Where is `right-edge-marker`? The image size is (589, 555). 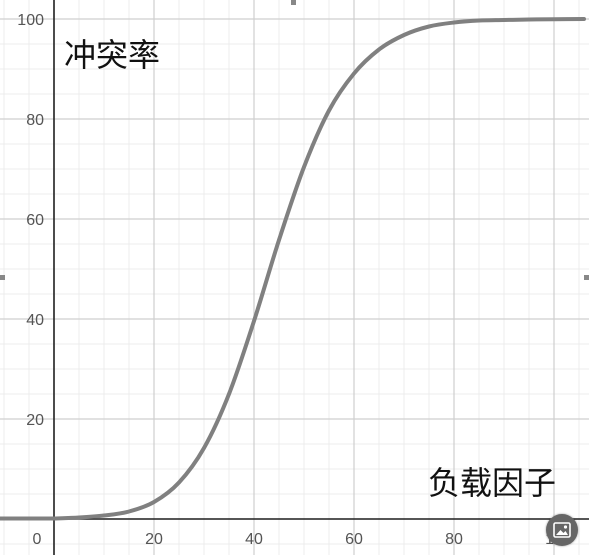 right-edge-marker is located at coordinates (586, 277).